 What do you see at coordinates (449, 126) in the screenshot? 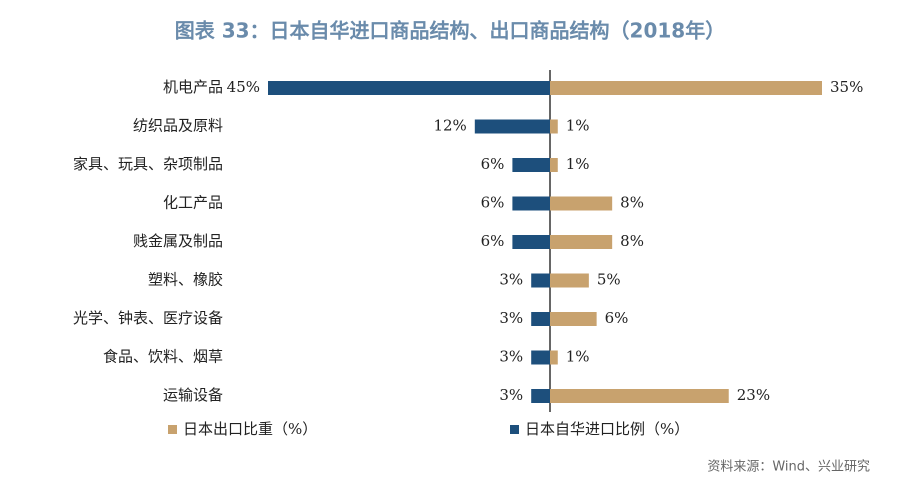
I see `value-label: 12%` at bounding box center [449, 126].